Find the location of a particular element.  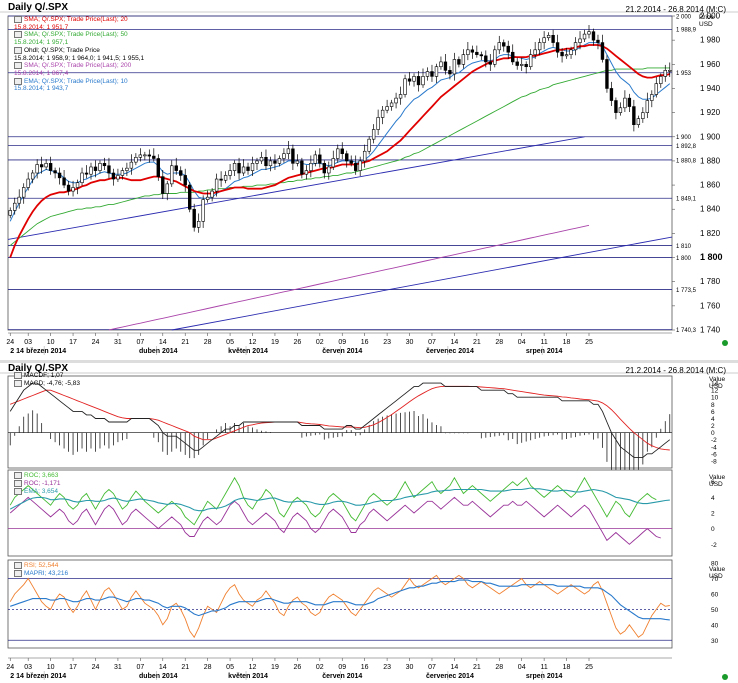

bottom-xaxis-tick-label: 21 is located at coordinates (477, 667).